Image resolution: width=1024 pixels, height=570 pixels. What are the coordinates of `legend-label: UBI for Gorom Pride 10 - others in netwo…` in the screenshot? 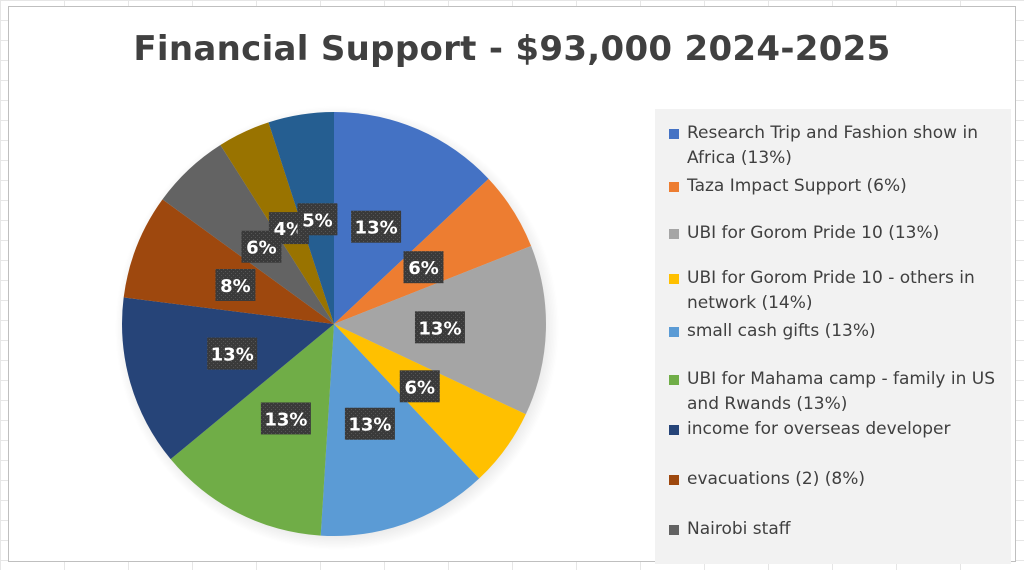 It's located at (831, 290).